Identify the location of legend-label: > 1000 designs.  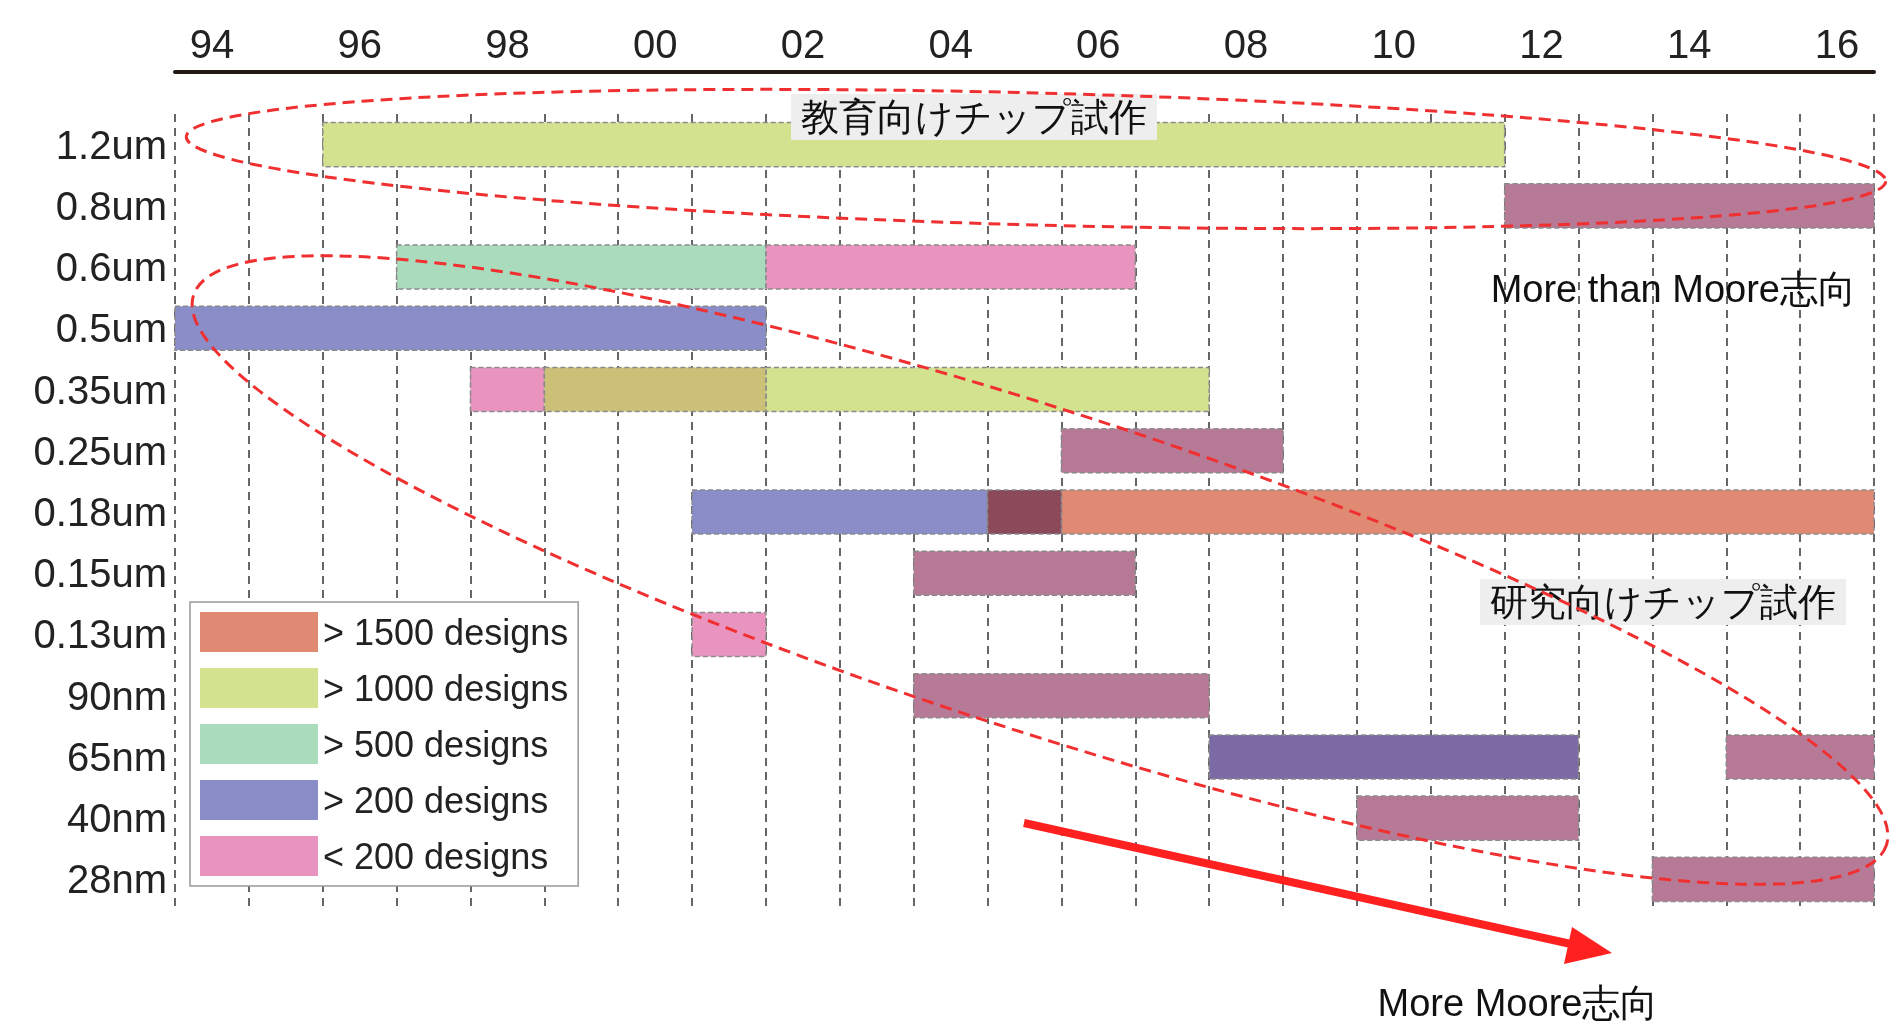
(446, 688).